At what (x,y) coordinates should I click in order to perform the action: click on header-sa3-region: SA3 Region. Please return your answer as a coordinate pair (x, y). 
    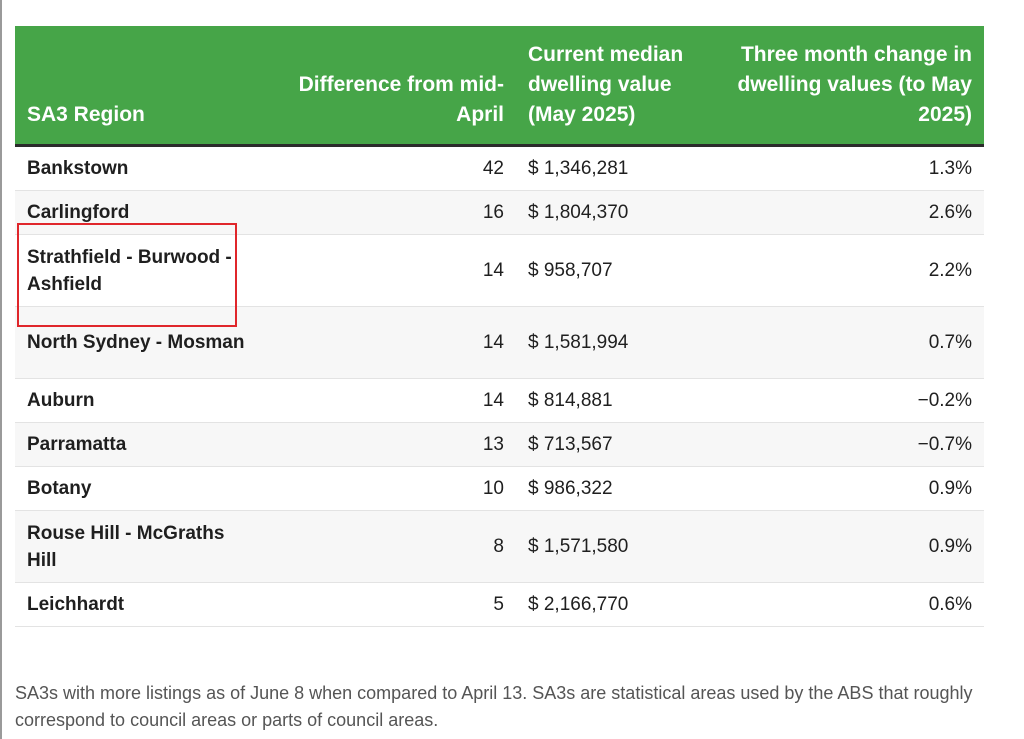
    Looking at the image, I should click on (141, 86).